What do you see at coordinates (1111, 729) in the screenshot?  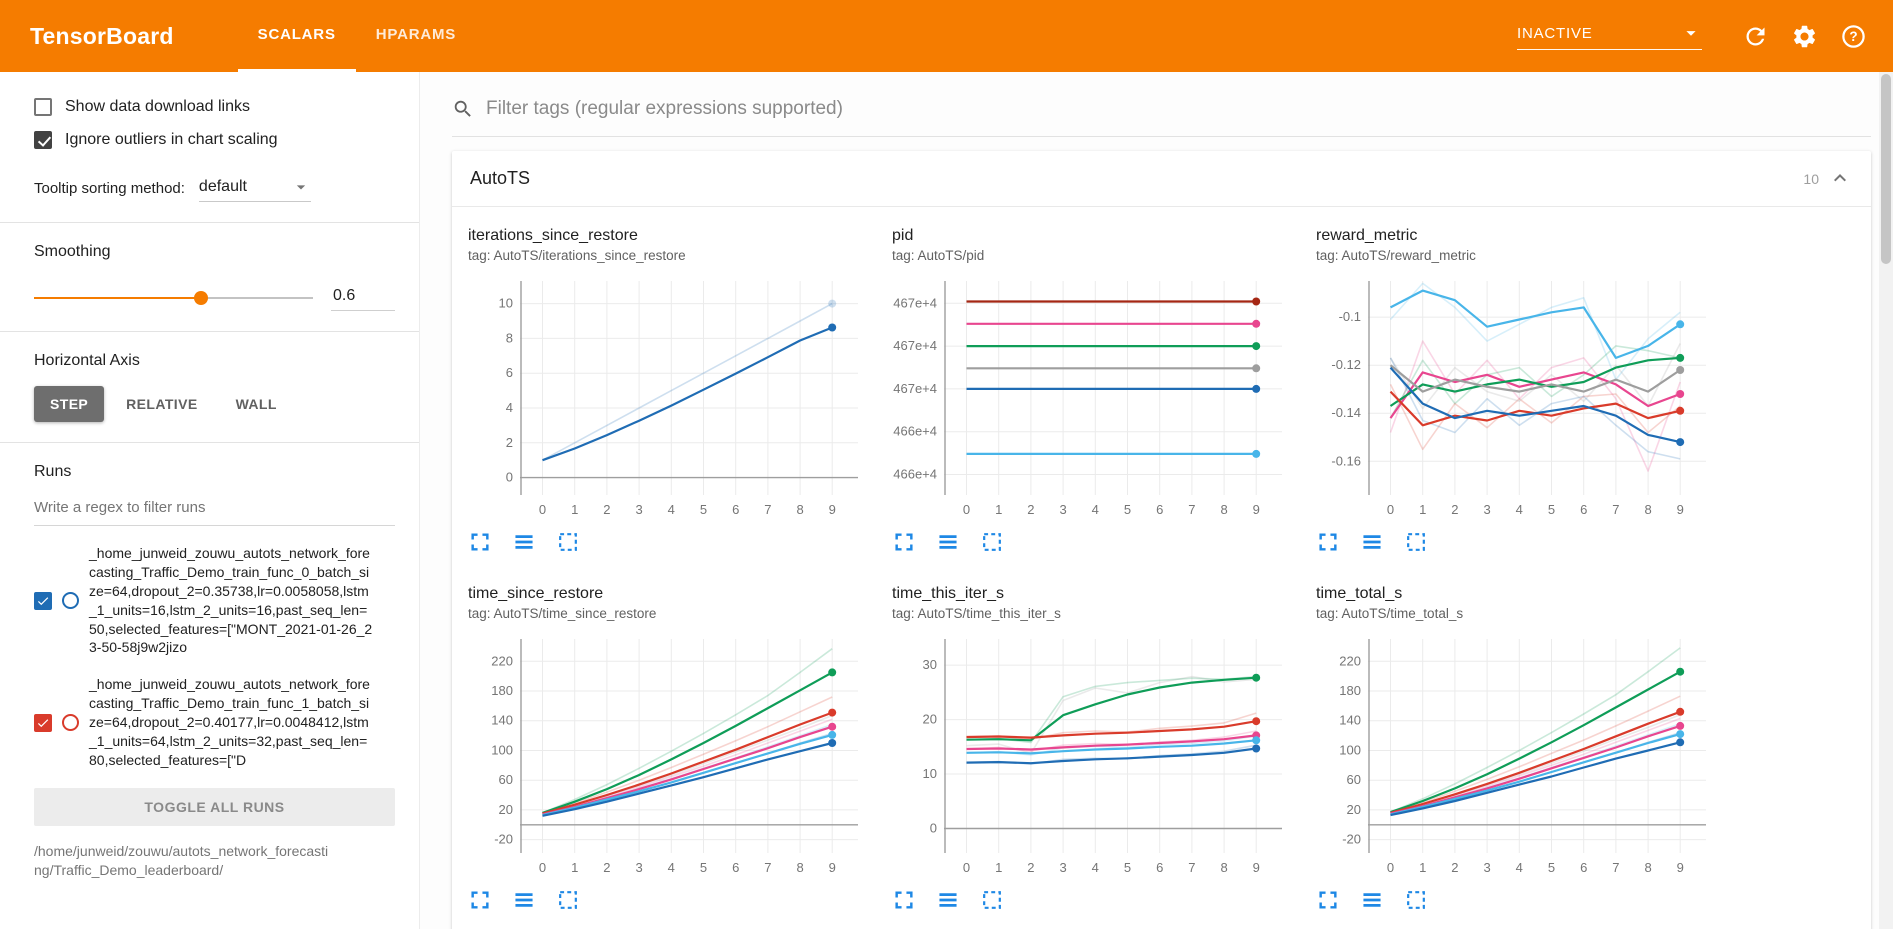 I see `series-red` at bounding box center [1111, 729].